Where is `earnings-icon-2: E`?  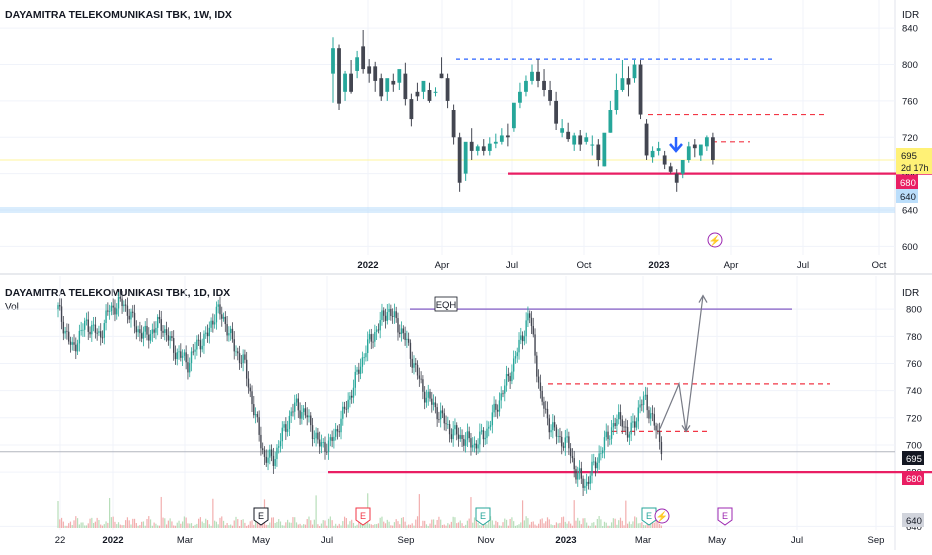
earnings-icon-2: E is located at coordinates (363, 516).